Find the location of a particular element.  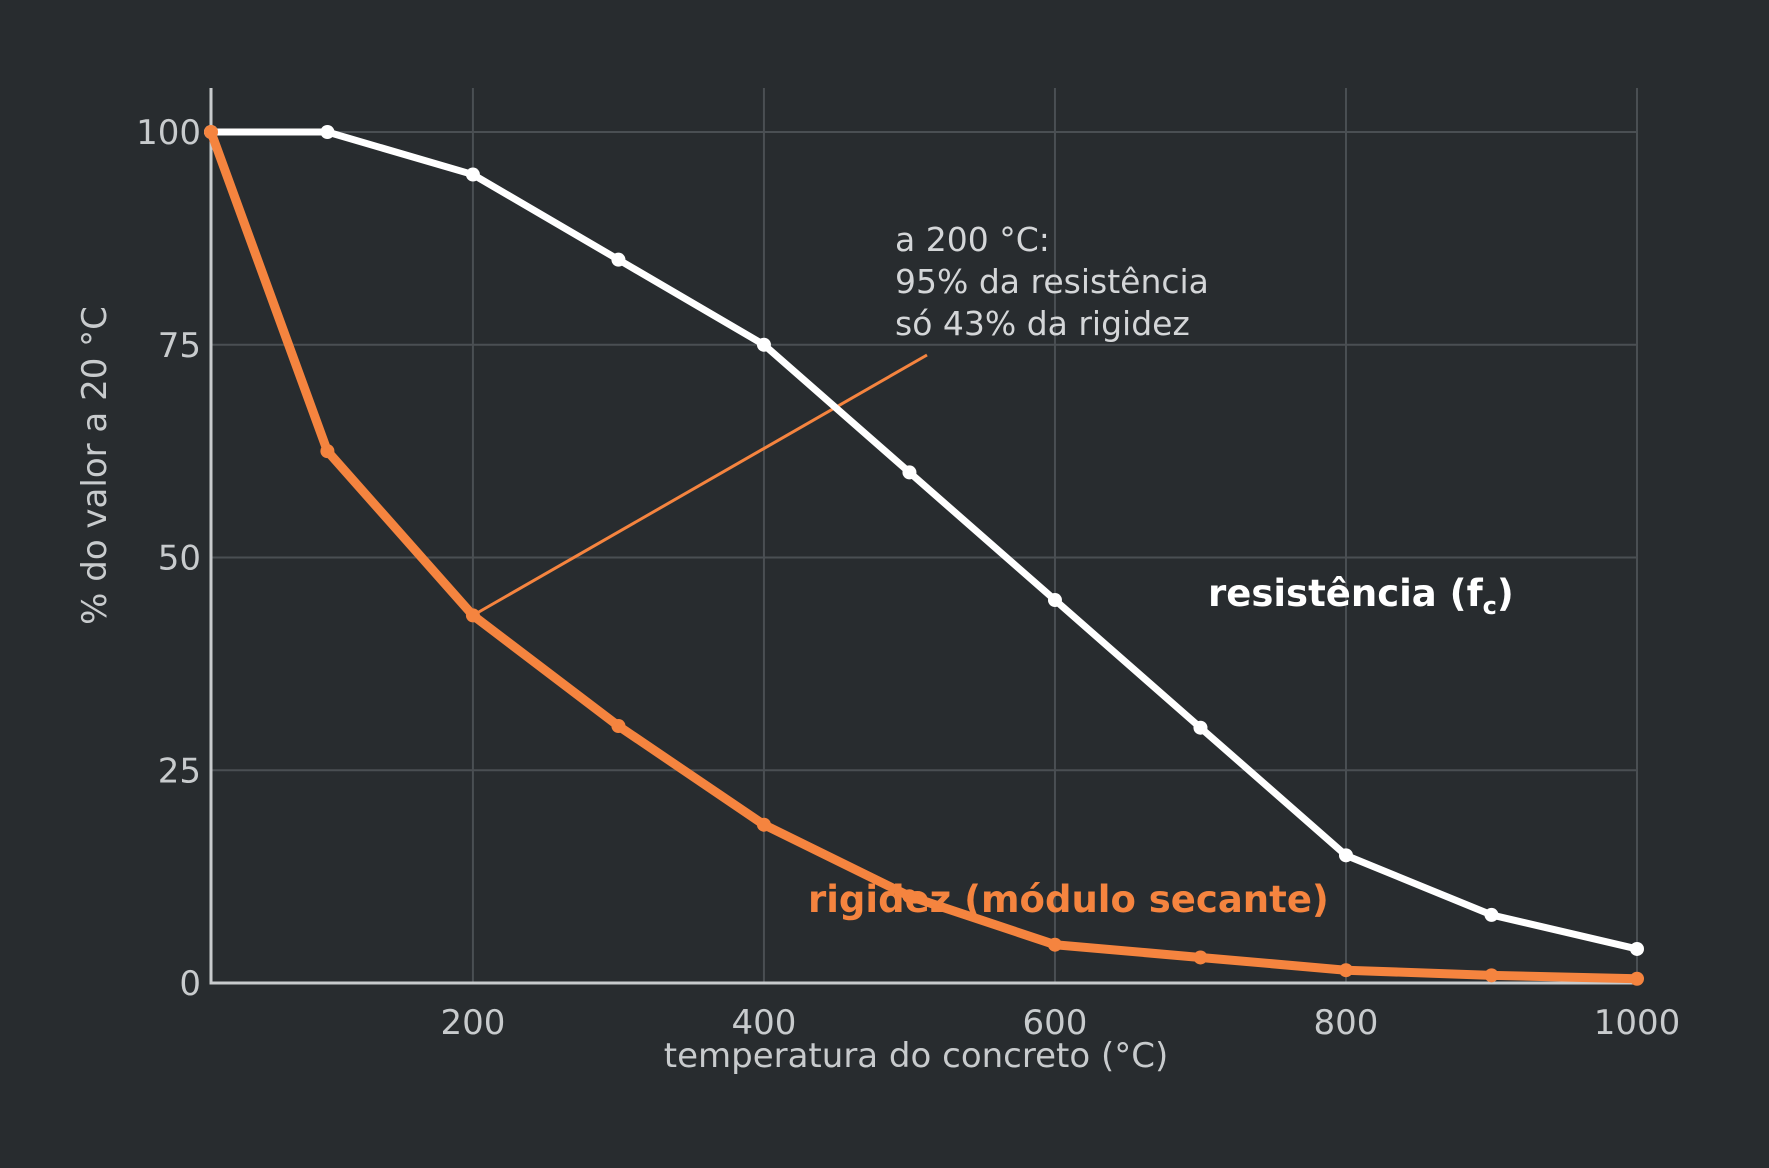

y-tick-label: 0 is located at coordinates (190, 984).